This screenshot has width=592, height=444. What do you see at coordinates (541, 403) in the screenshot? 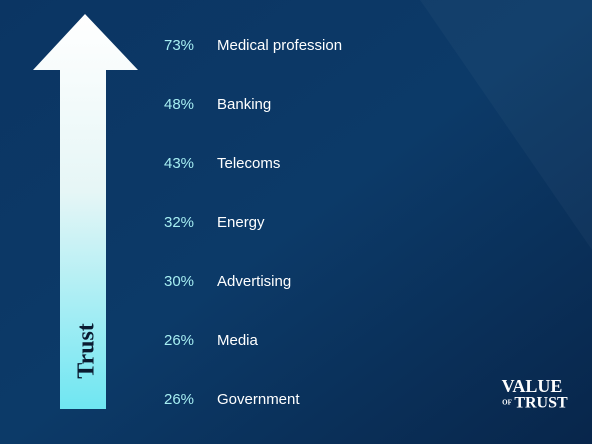
I see `logo-bottom: TRUST` at bounding box center [541, 403].